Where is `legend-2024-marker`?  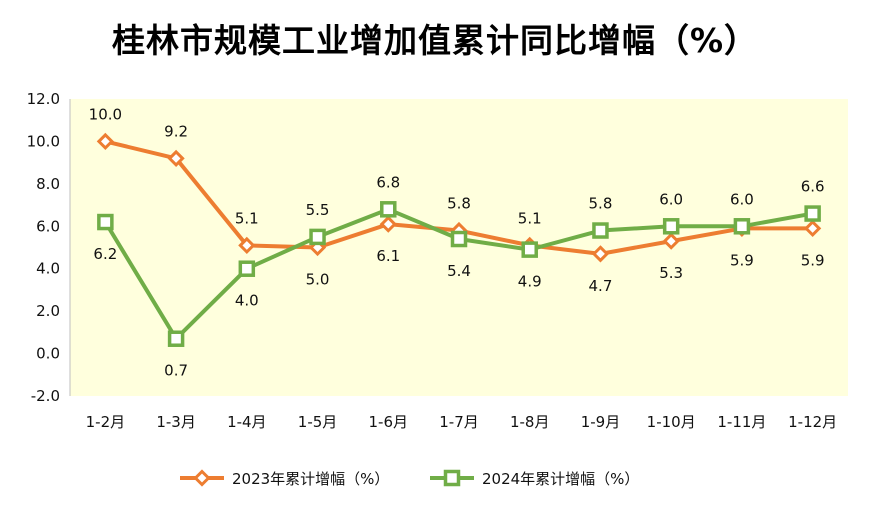 legend-2024-marker is located at coordinates (452, 478).